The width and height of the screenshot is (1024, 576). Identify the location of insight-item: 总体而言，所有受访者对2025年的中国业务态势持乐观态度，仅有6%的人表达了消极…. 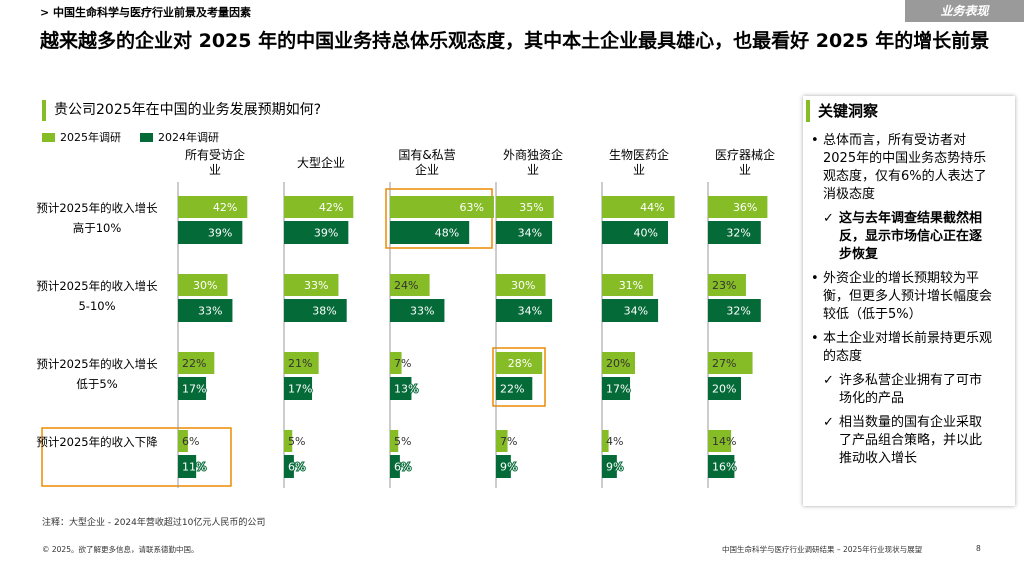
(899, 168).